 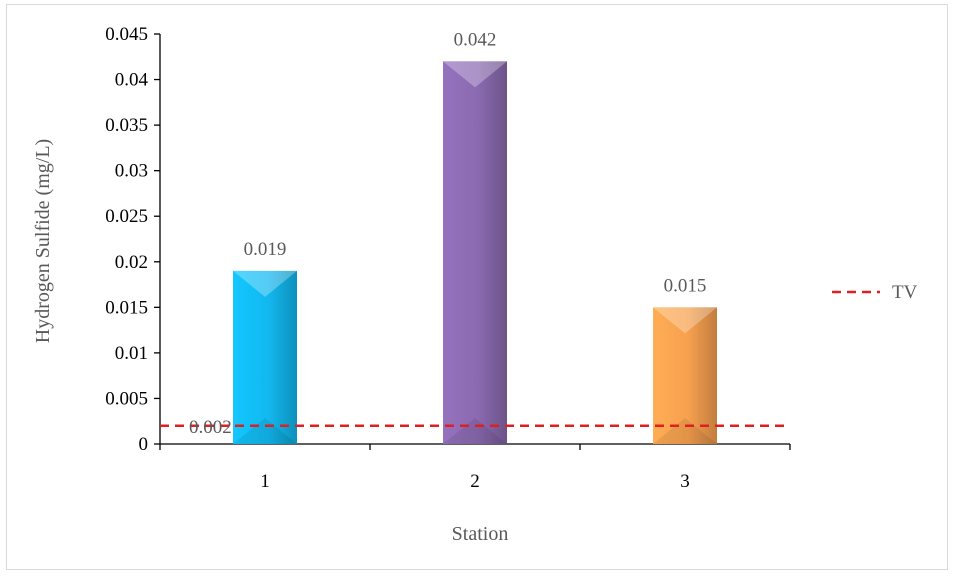 What do you see at coordinates (126, 216) in the screenshot?
I see `y-tick-label: 0.025` at bounding box center [126, 216].